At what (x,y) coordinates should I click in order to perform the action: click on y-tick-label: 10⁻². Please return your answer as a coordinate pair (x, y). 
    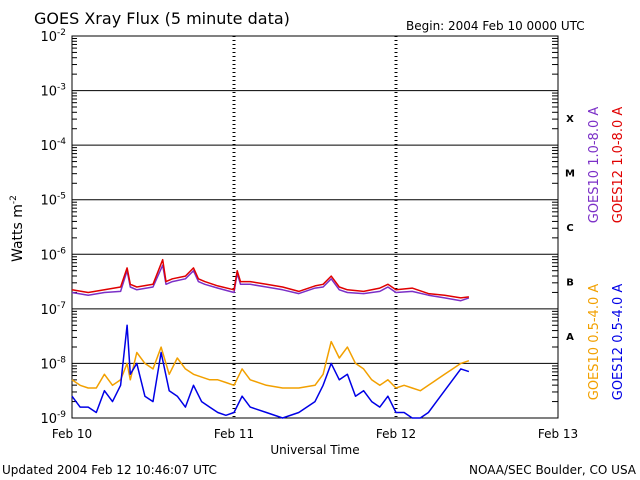
    Looking at the image, I should click on (53, 36).